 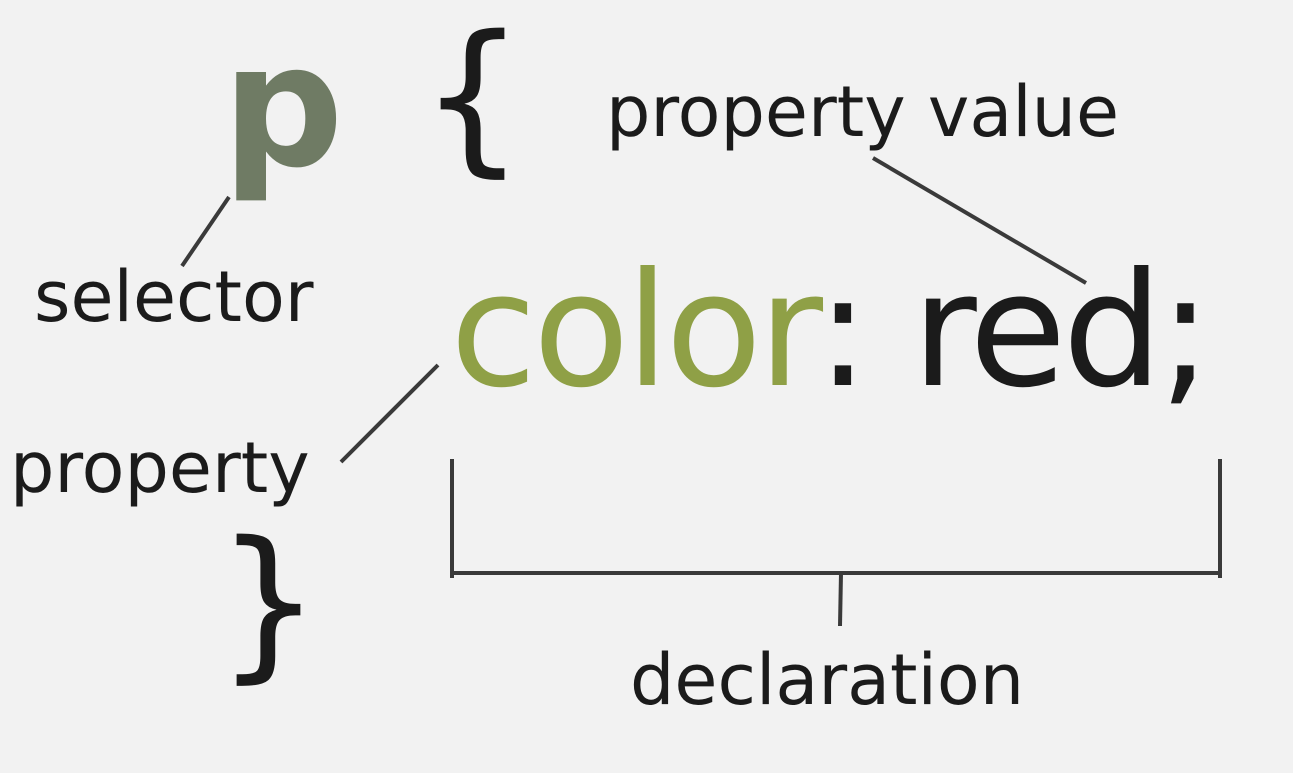 I want to click on property-label: property, so click(x=160, y=468).